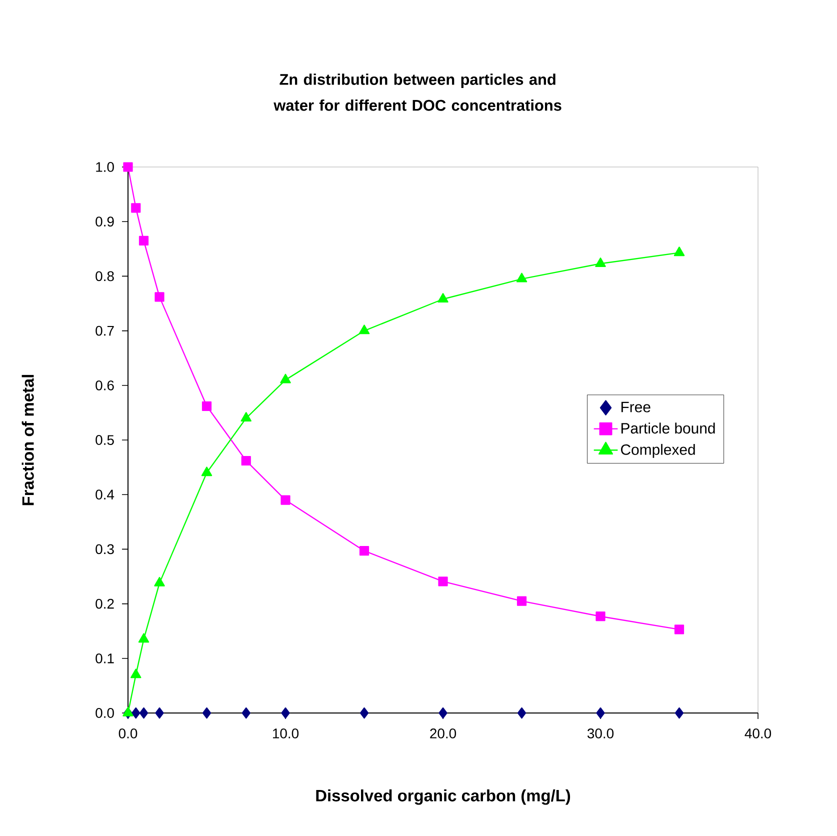  I want to click on y-tick-label: 0.9, so click(105, 221).